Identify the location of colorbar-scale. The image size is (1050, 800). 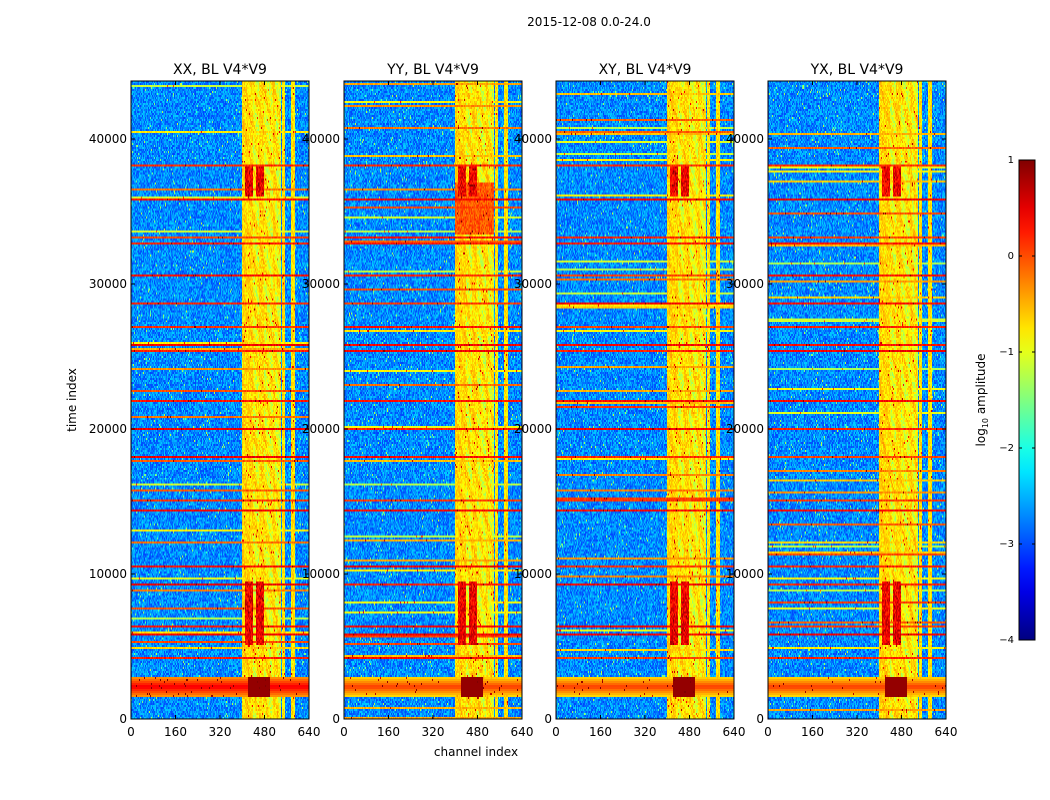
(1027, 400).